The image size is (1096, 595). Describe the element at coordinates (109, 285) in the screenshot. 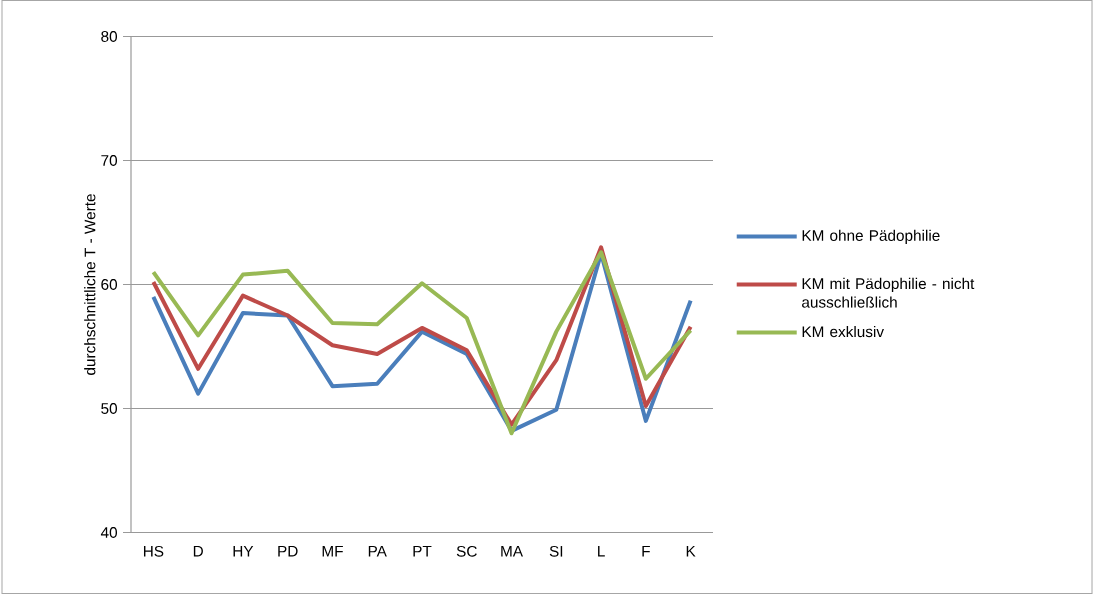

I see `y-tick-label: 60` at that location.